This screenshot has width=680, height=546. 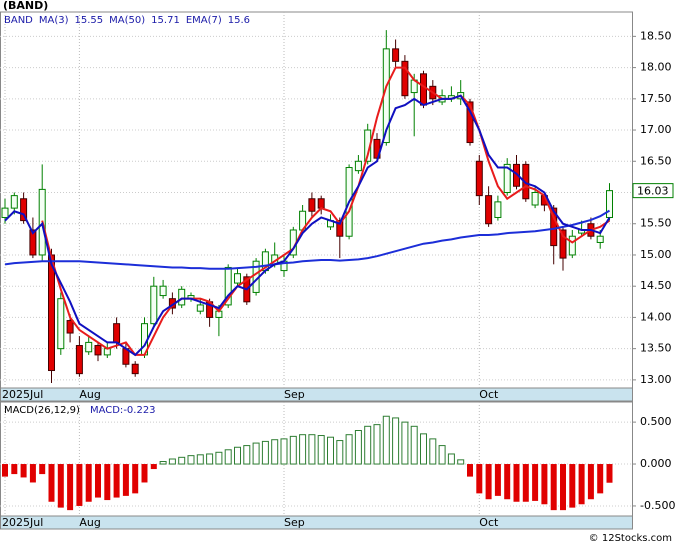 I want to click on watermark: © 12Stocks.com, so click(x=630, y=538).